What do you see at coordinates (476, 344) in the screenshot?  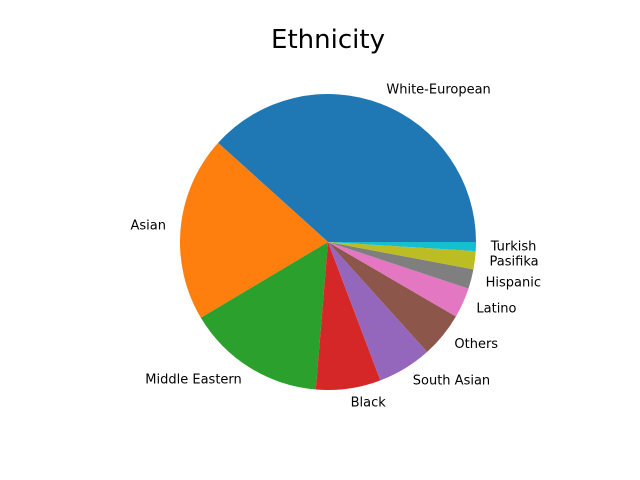 I see `pie-label-others: Others` at bounding box center [476, 344].